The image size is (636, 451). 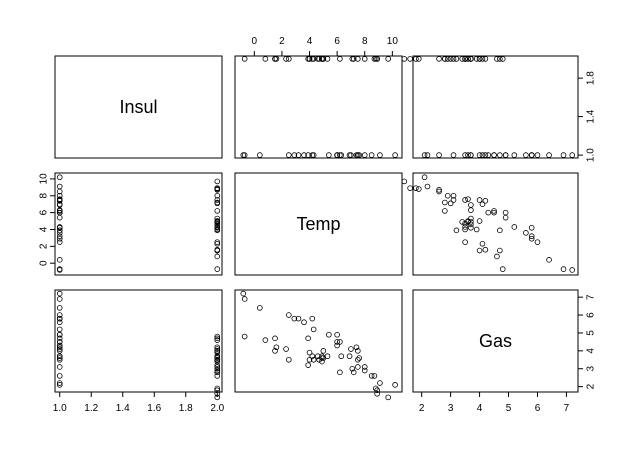 What do you see at coordinates (44, 179) in the screenshot?
I see `left-axis-temp-tick-label-5: 10` at bounding box center [44, 179].